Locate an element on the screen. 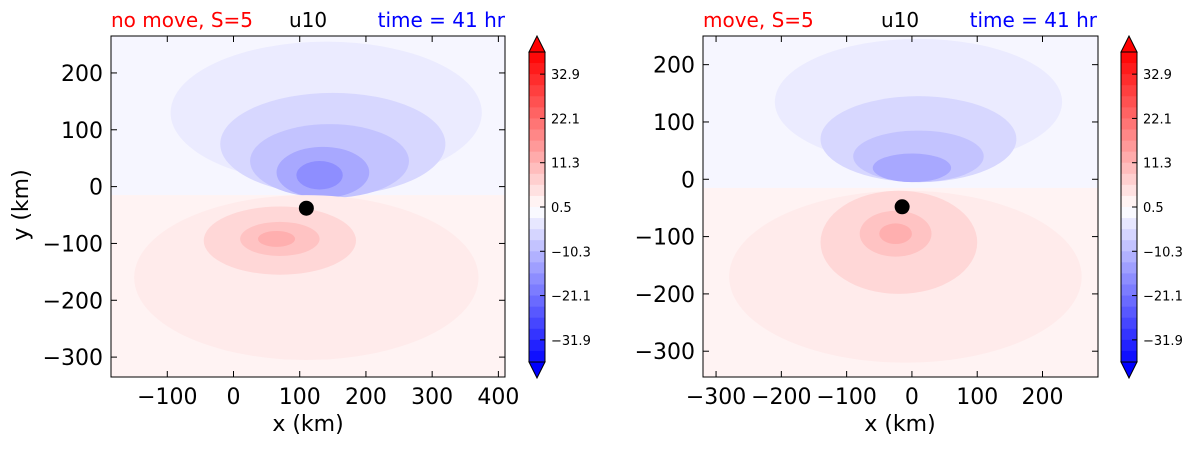 Image resolution: width=1193 pixels, height=451 pixels. title-left: move, S=5 is located at coordinates (758, 20).